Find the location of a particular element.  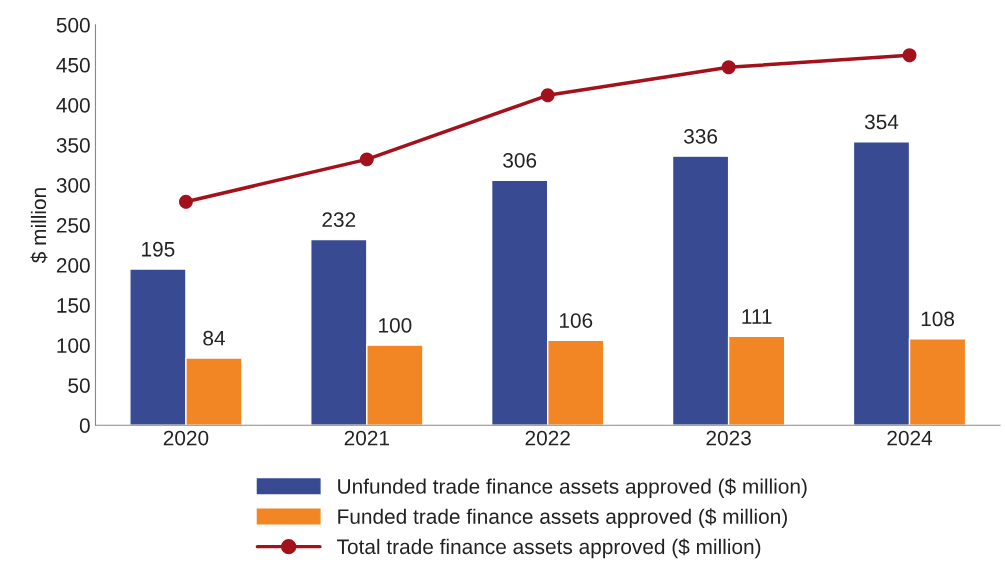

x-tick-label: 2020 is located at coordinates (186, 438).